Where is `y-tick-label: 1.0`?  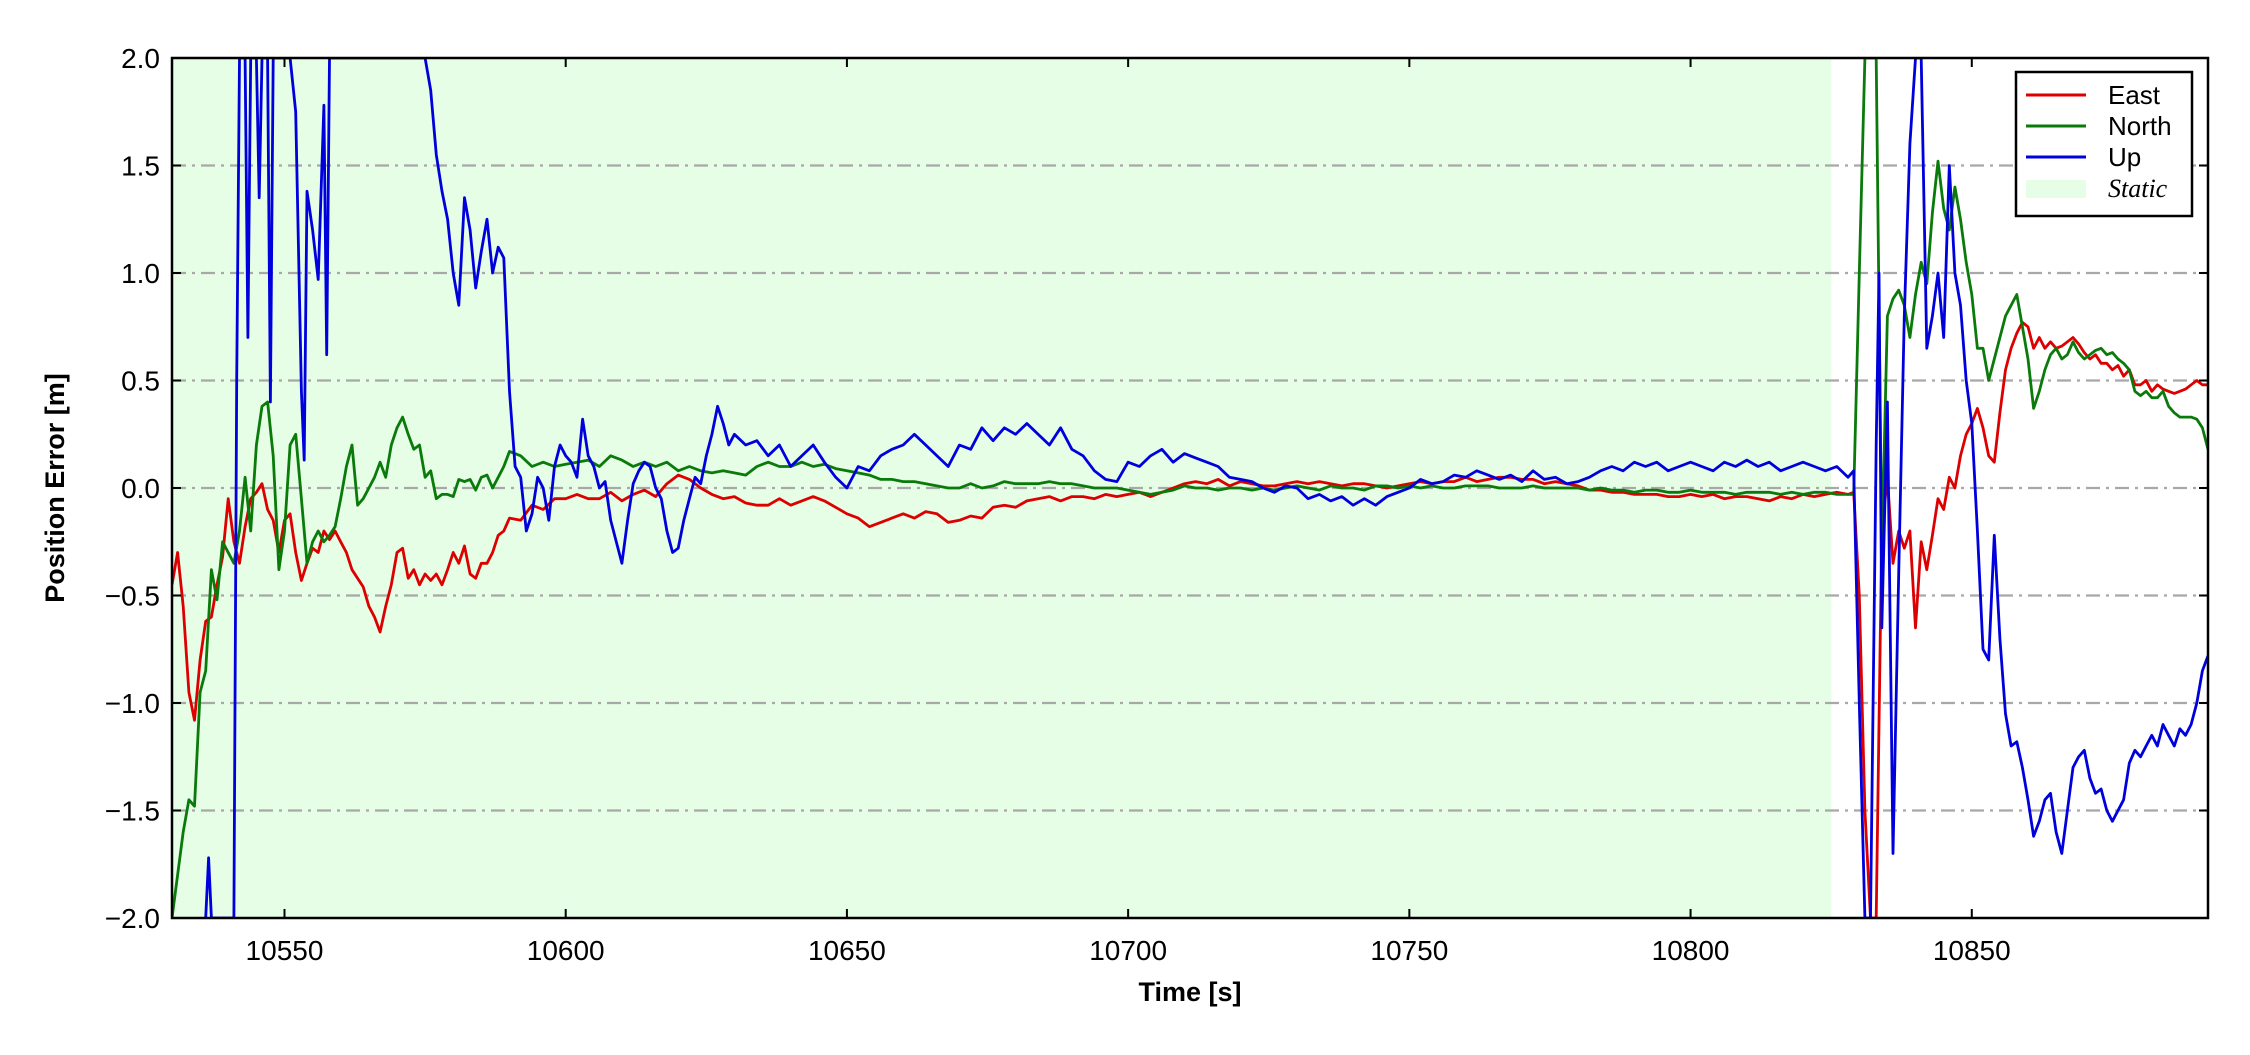 y-tick-label: 1.0 is located at coordinates (140, 273).